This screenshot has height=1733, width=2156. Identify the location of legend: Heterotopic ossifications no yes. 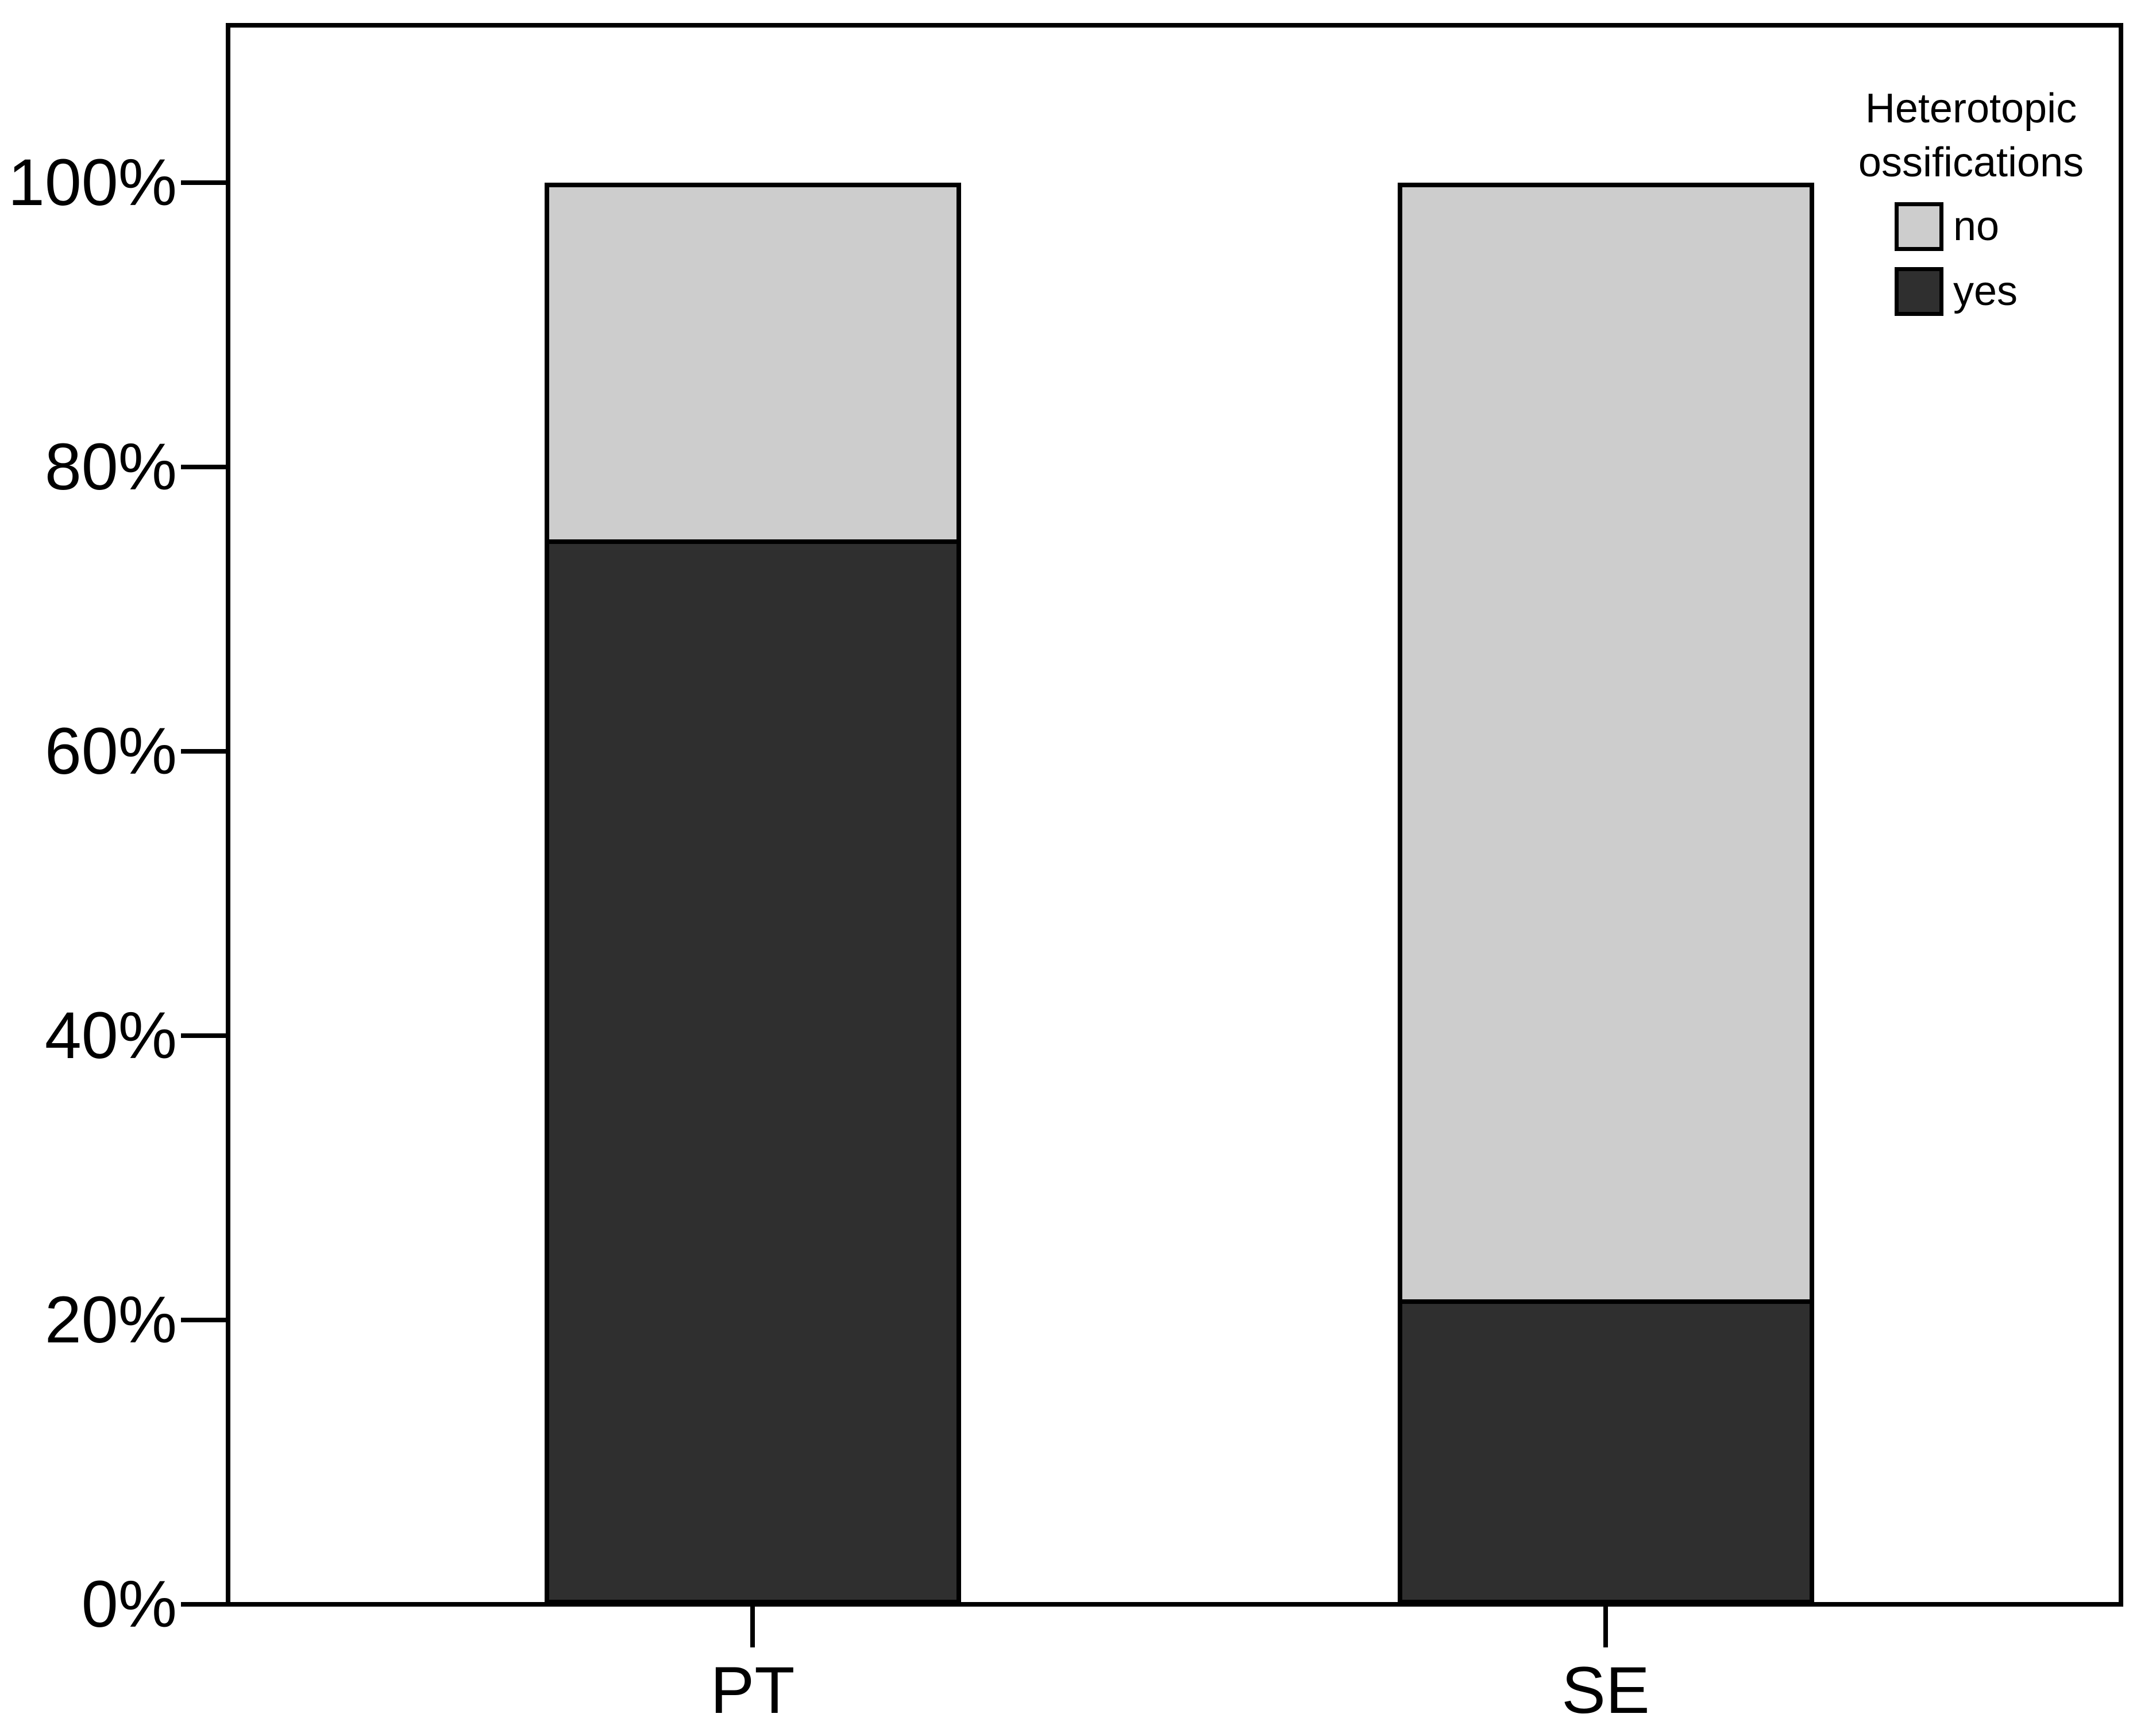
(1971, 207).